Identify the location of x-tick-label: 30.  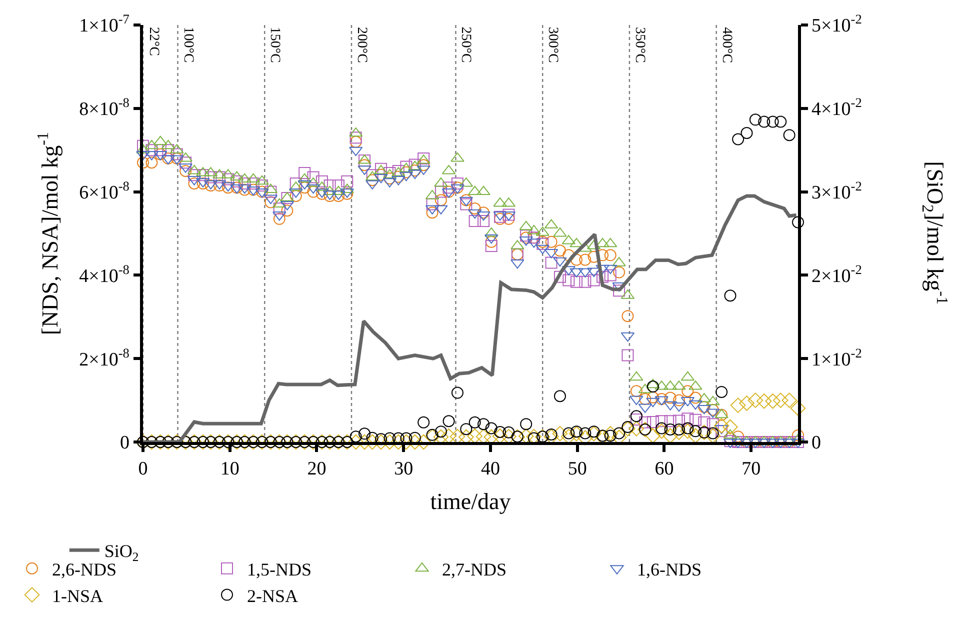
(404, 469).